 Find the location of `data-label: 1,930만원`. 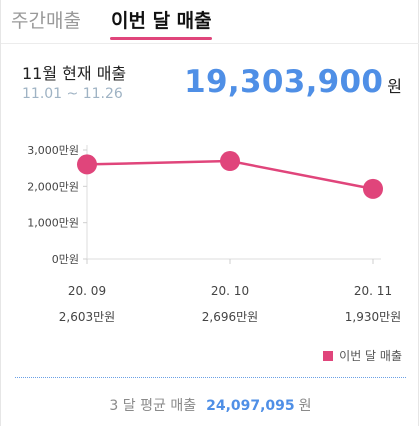

data-label: 1,930만원 is located at coordinates (373, 317).